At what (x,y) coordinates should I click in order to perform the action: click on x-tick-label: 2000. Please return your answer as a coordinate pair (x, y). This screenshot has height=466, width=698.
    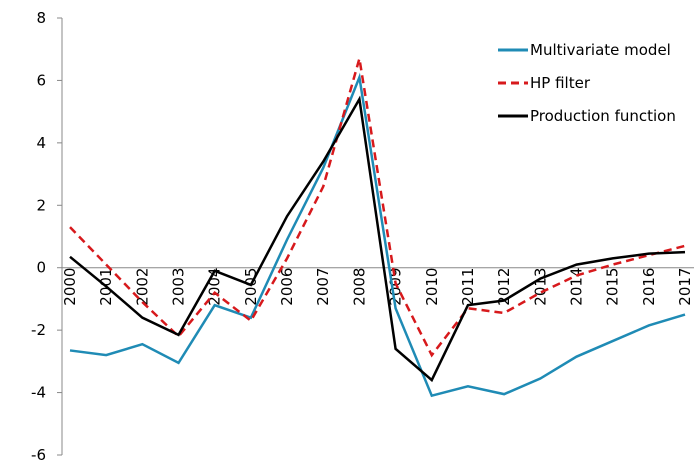
    Looking at the image, I should click on (70, 287).